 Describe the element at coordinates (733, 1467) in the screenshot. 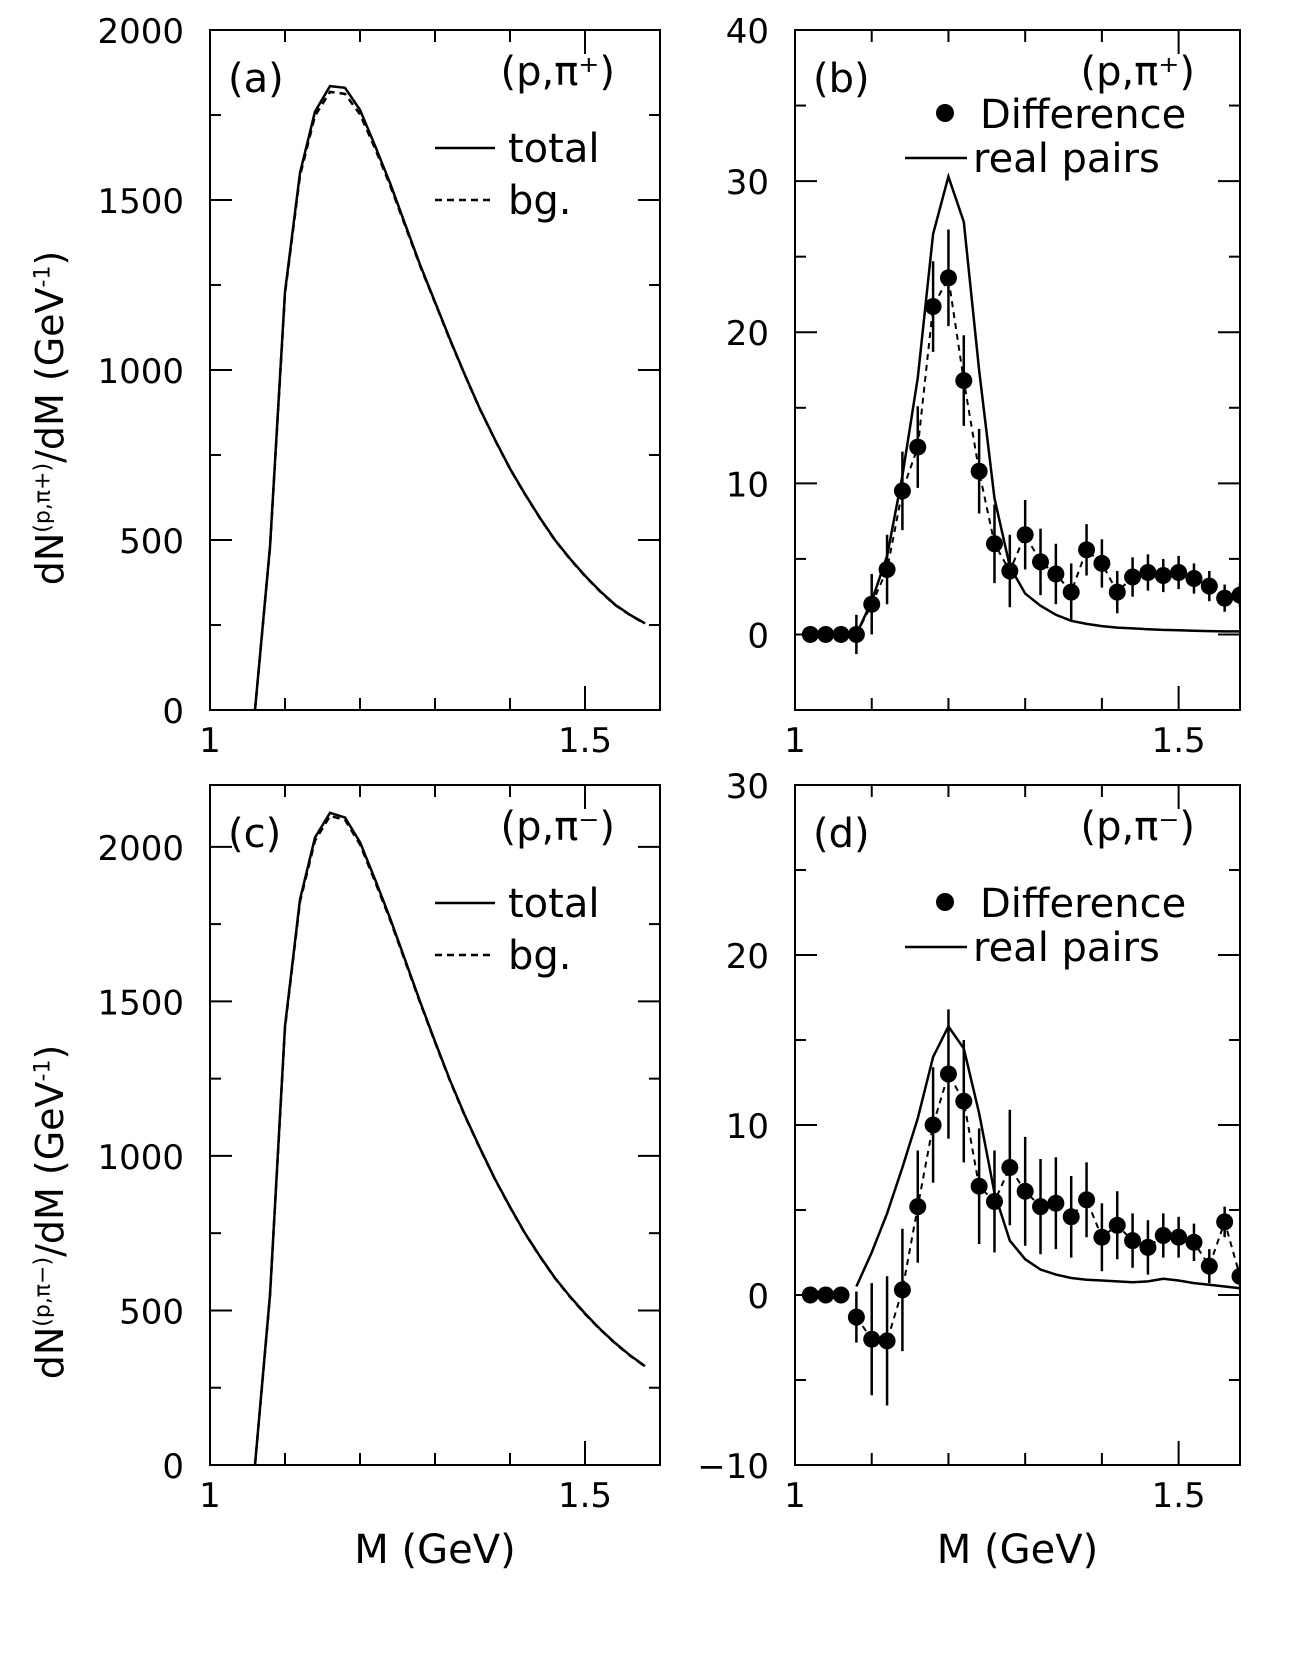

I see `y-tick-label-d: −10` at that location.